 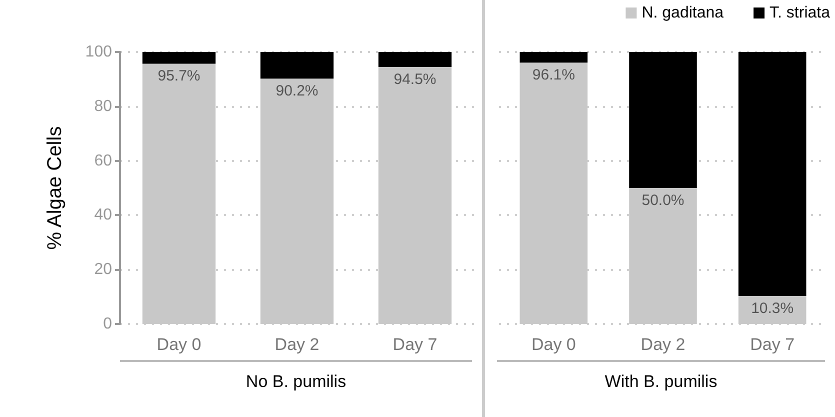 I want to click on data-label: 95.7%, so click(x=179, y=76).